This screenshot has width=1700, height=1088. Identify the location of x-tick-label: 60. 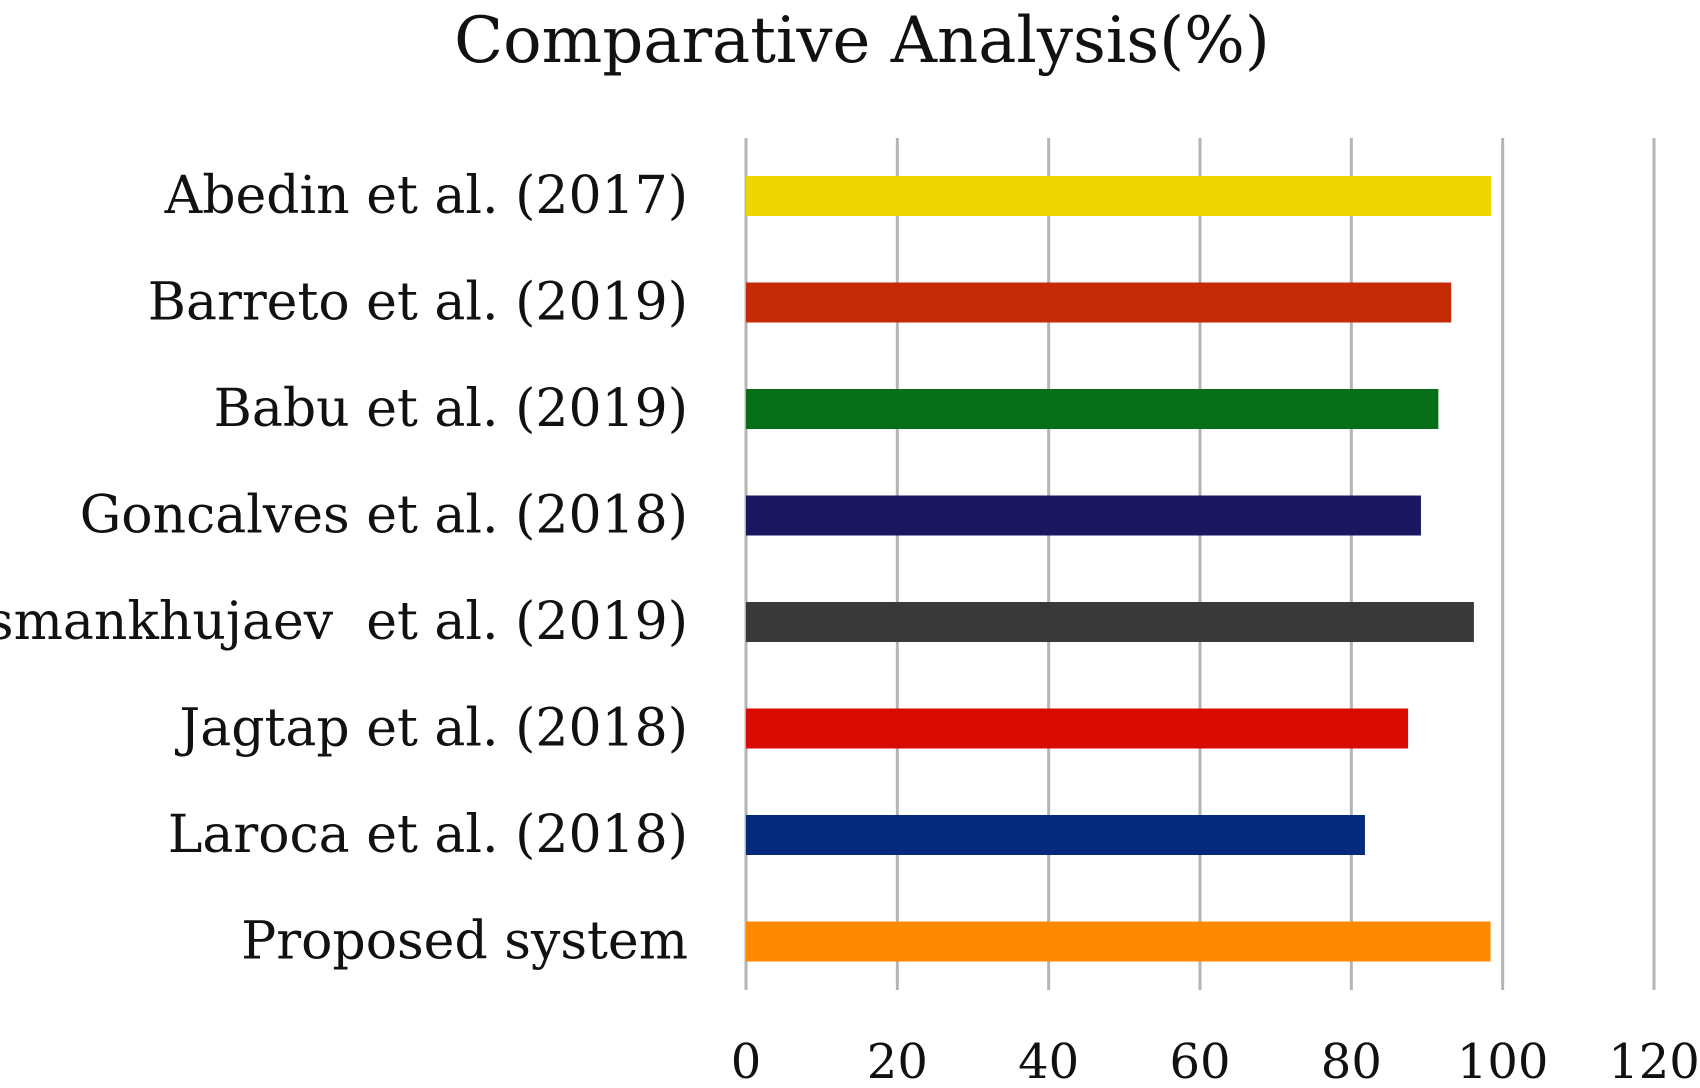
(1199, 1061).